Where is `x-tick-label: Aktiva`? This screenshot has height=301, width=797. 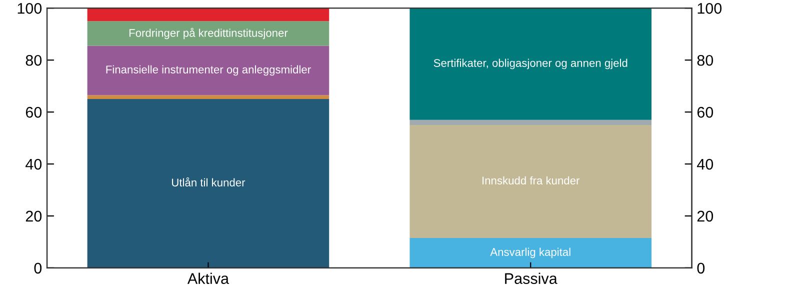 x-tick-label: Aktiva is located at coordinates (208, 278).